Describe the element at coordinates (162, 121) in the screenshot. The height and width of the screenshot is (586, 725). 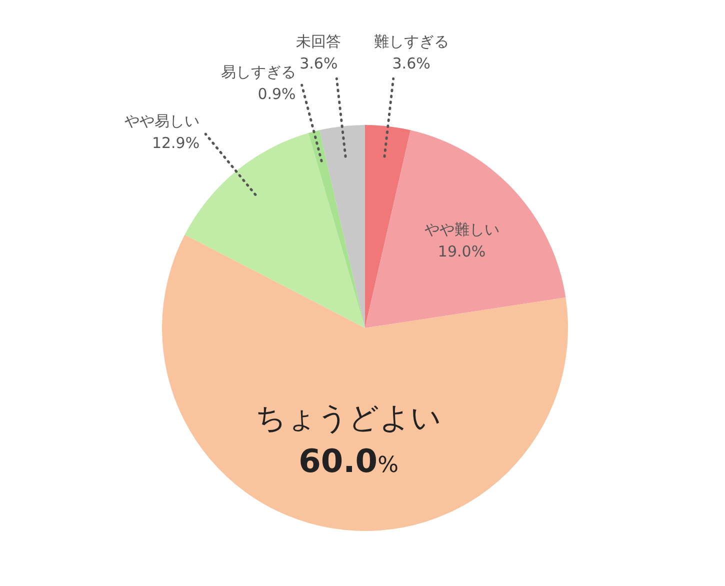
I see `slice-label: やや易しい` at that location.